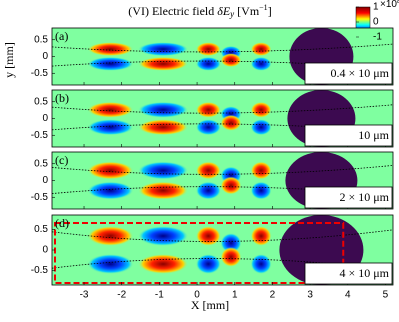  Describe the element at coordinates (348, 295) in the screenshot. I see `x-tick-label: 4` at that location.